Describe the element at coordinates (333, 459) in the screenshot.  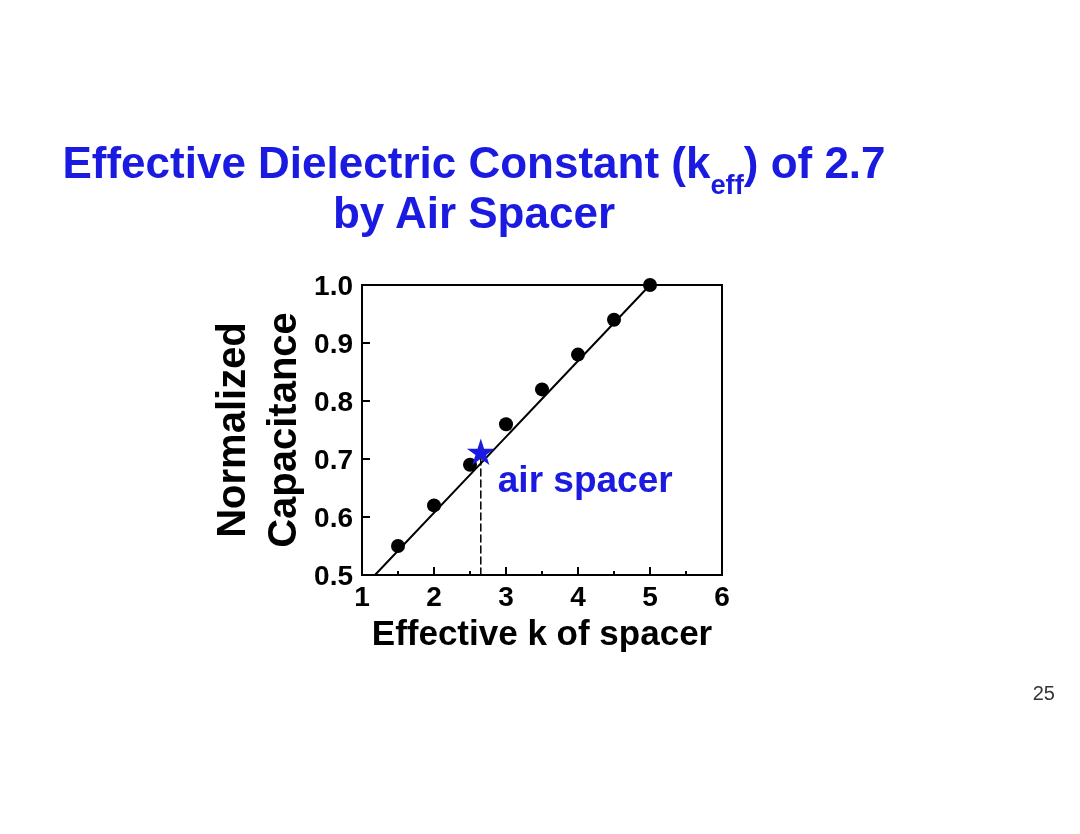
I see `y-tick-label: 0.7` at that location.